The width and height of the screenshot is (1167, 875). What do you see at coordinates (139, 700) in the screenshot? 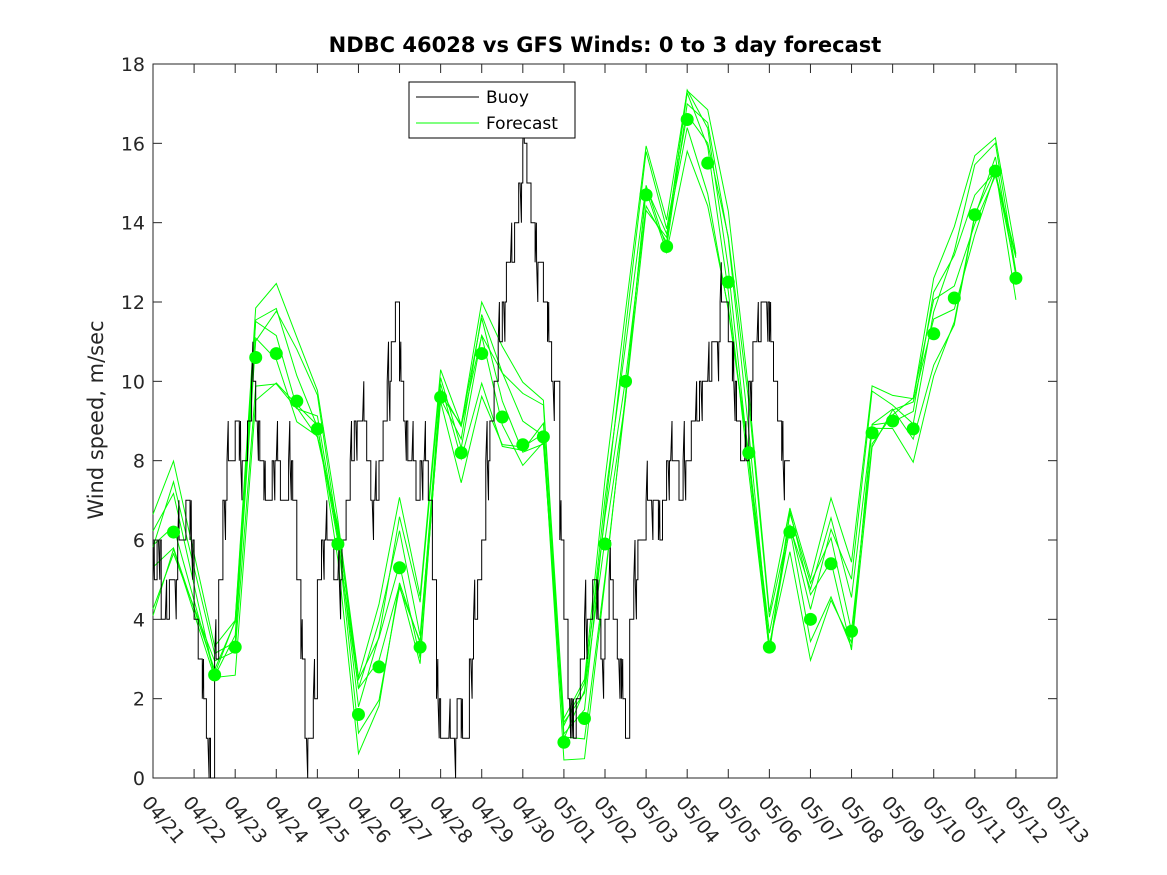
I see `y-tick-label: 2` at bounding box center [139, 700].